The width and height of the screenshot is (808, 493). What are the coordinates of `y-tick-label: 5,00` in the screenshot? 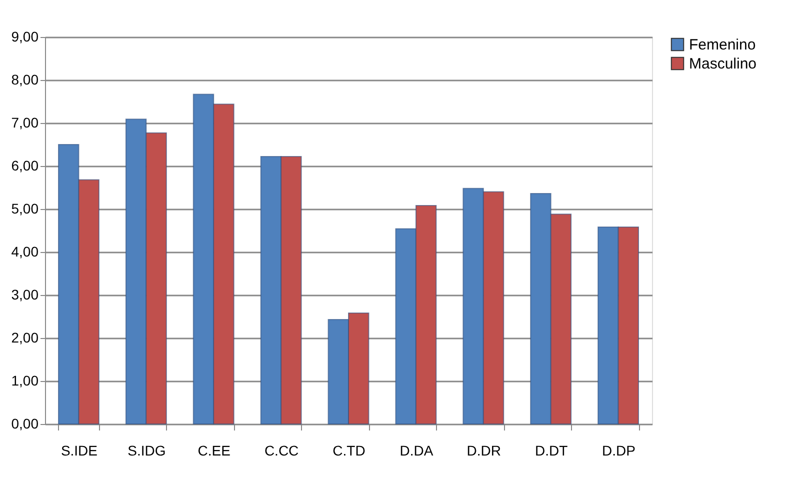 It's located at (25, 208).